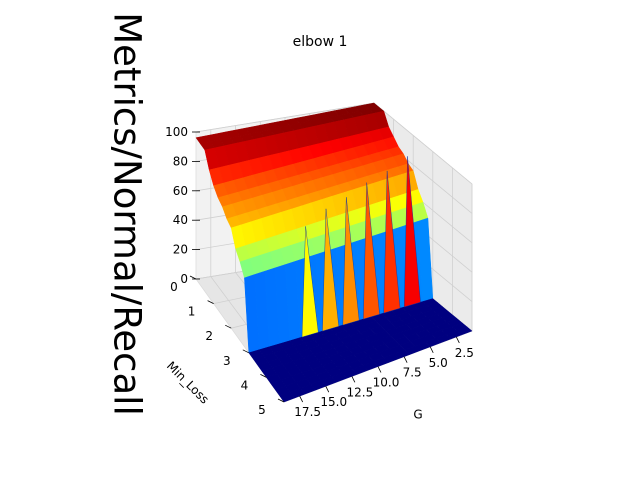 This screenshot has height=480, width=640. Describe the element at coordinates (209, 336) in the screenshot. I see `y-tick-label: 2` at that location.